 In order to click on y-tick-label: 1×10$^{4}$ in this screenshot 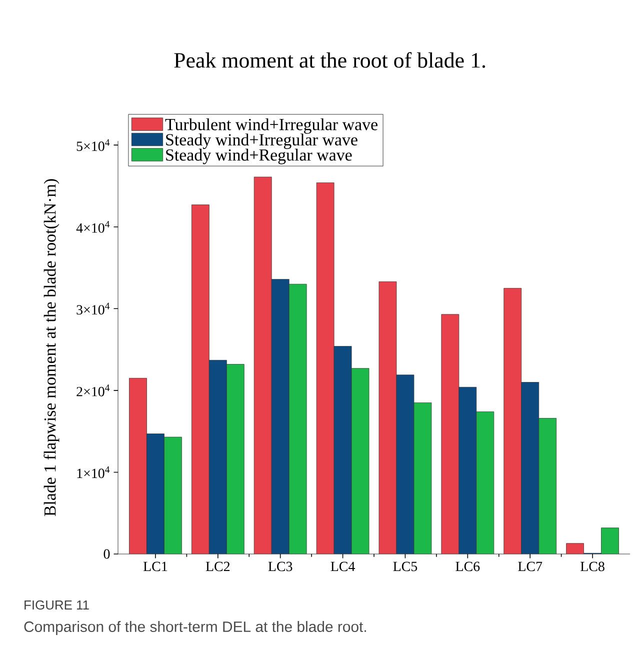, I will do `click(93, 472)`.